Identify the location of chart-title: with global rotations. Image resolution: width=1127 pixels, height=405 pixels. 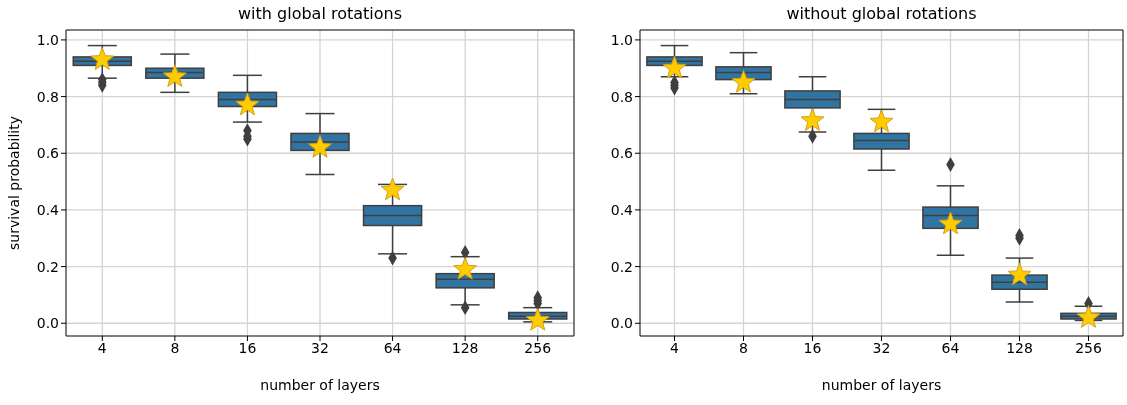
(320, 14).